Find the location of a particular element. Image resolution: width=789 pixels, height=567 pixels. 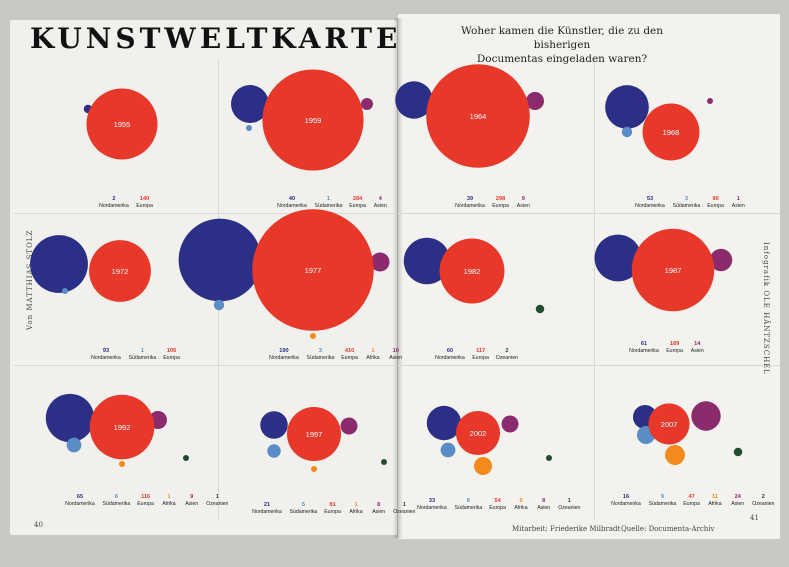

year-label-1972: 1972 is located at coordinates (120, 271).